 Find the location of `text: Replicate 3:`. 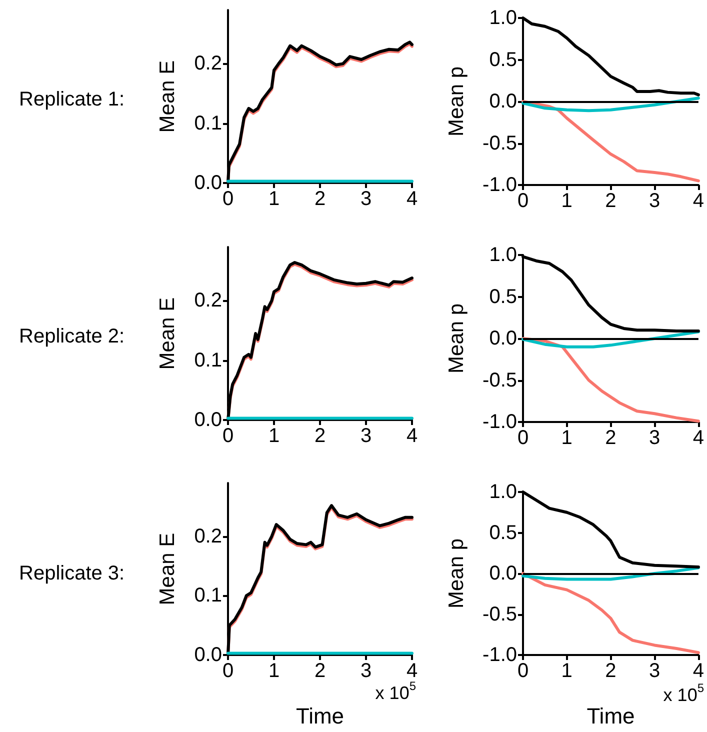

text: Replicate 3: is located at coordinates (72, 573).